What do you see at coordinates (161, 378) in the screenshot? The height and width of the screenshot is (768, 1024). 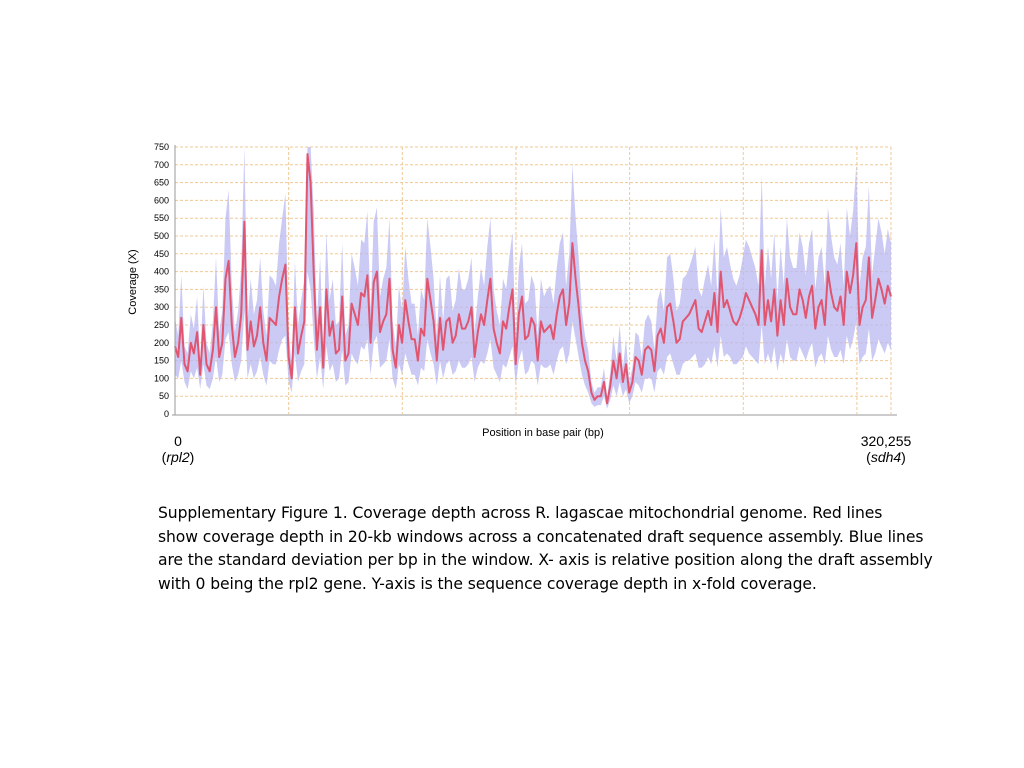 I see `y-tick-label: 100` at bounding box center [161, 378].